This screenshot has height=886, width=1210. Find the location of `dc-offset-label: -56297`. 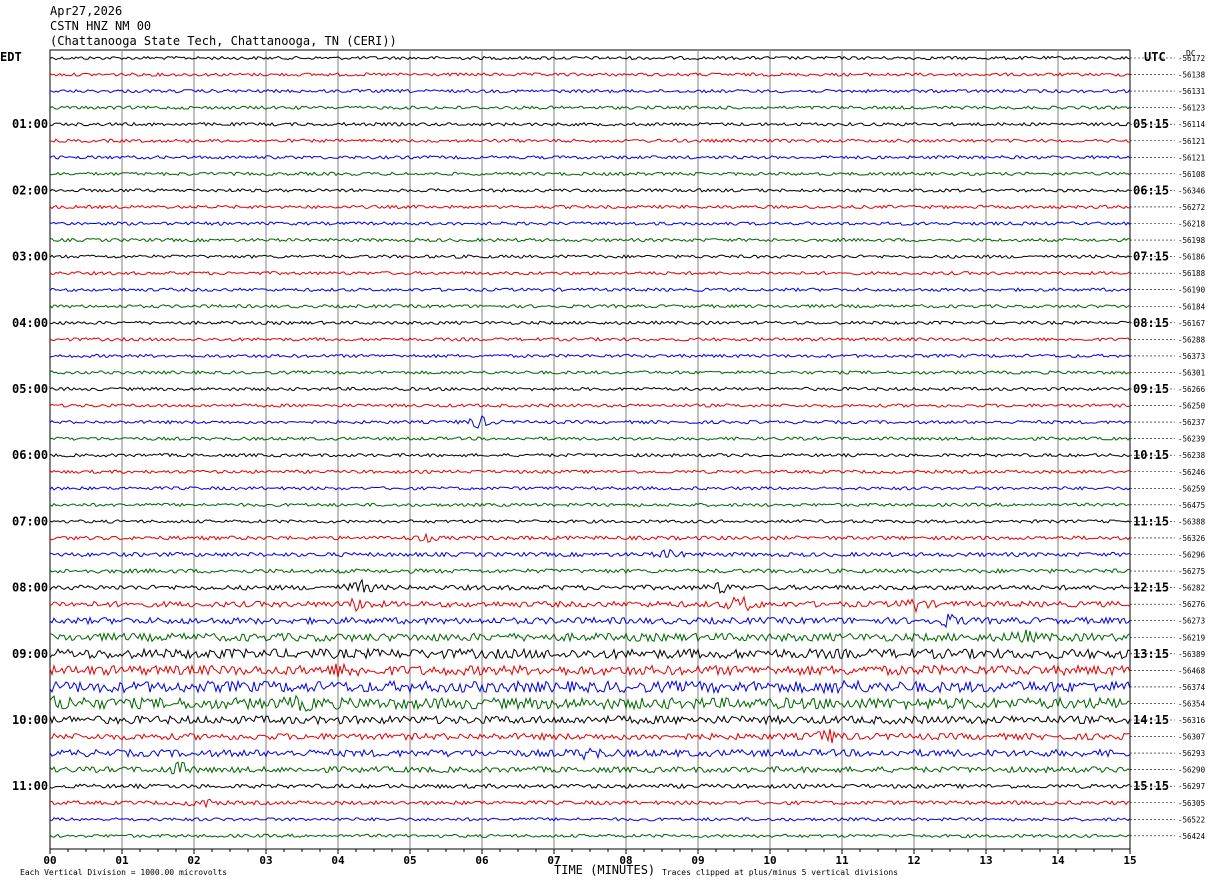

dc-offset-label: -56297 is located at coordinates (1191, 786).